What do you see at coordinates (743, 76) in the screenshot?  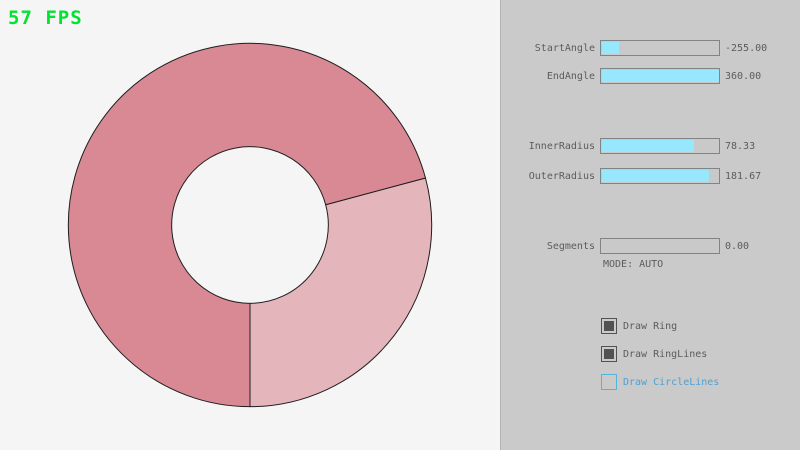 I see `slider-value: 360.00` at bounding box center [743, 76].